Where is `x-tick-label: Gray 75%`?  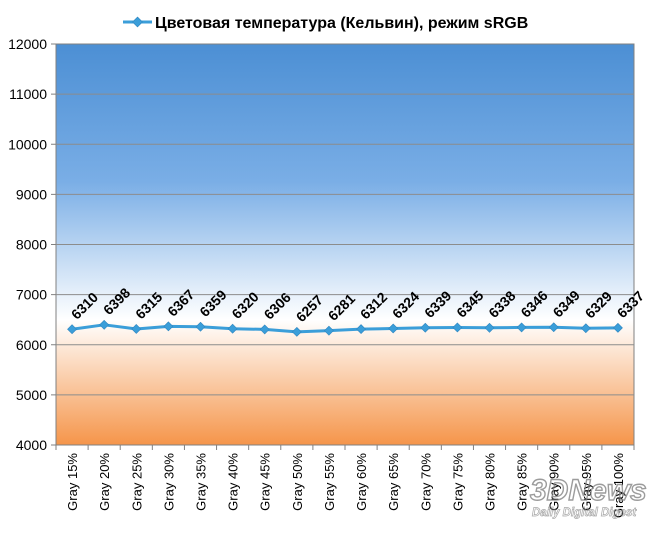
x-tick-label: Gray 75% is located at coordinates (457, 482).